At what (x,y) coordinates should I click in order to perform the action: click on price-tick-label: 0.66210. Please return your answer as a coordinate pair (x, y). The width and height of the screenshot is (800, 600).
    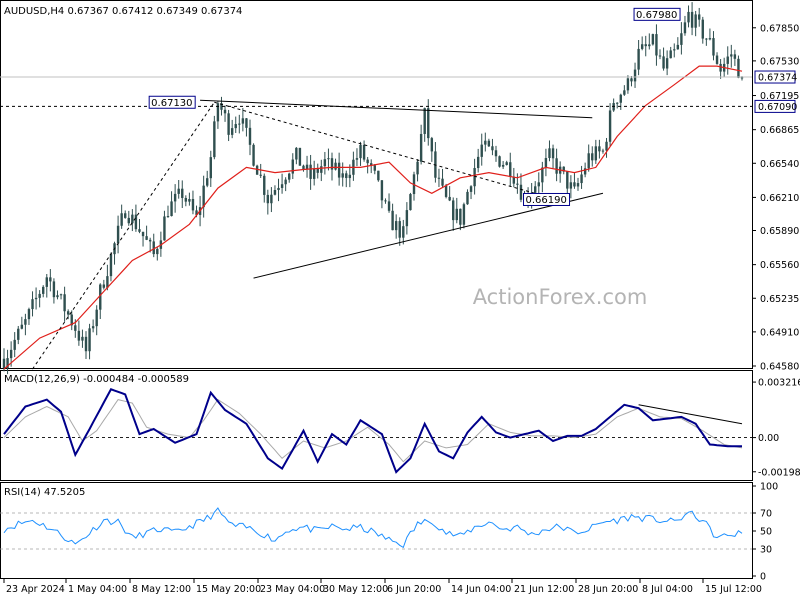
    Looking at the image, I should click on (779, 198).